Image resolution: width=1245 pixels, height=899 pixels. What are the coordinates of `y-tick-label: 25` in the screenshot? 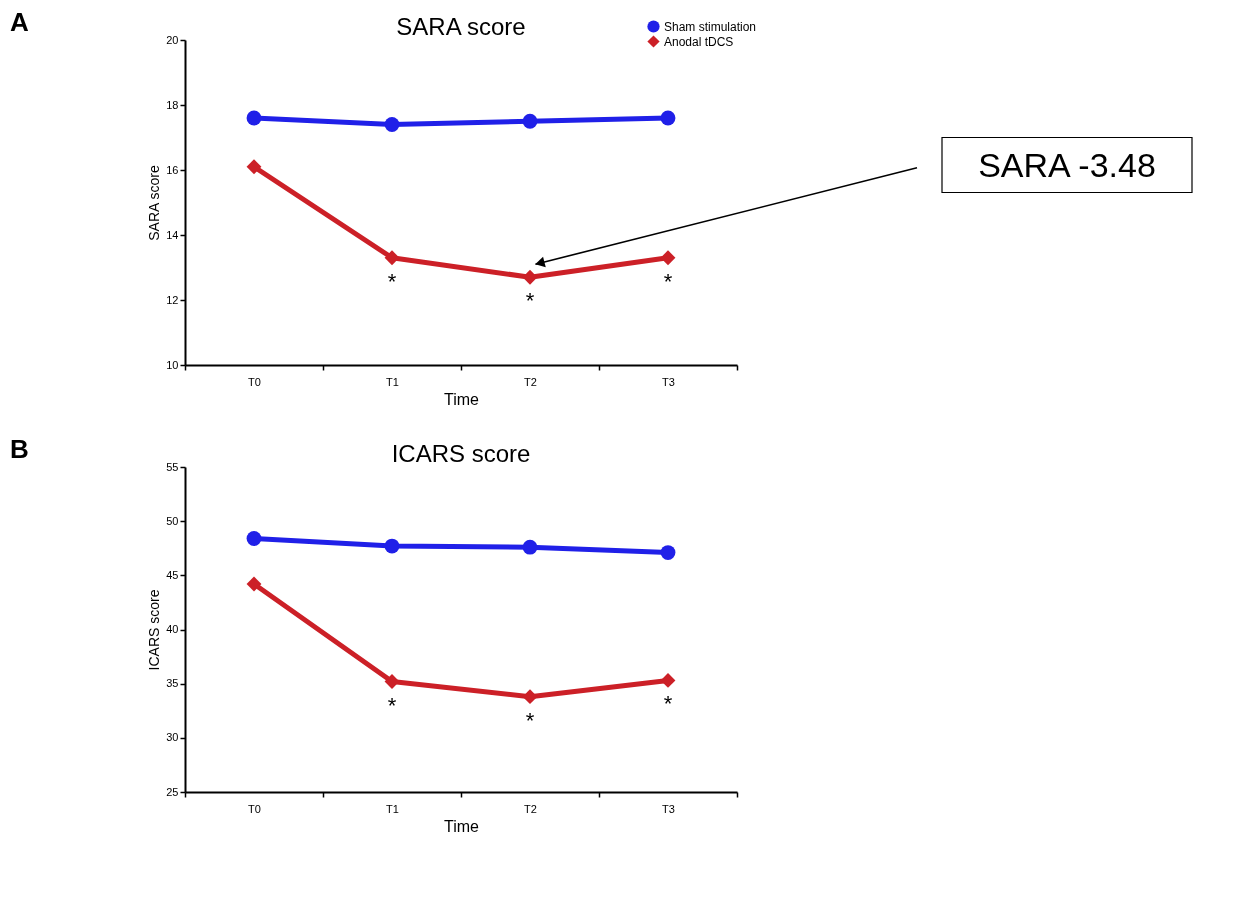 It's located at (172, 791).